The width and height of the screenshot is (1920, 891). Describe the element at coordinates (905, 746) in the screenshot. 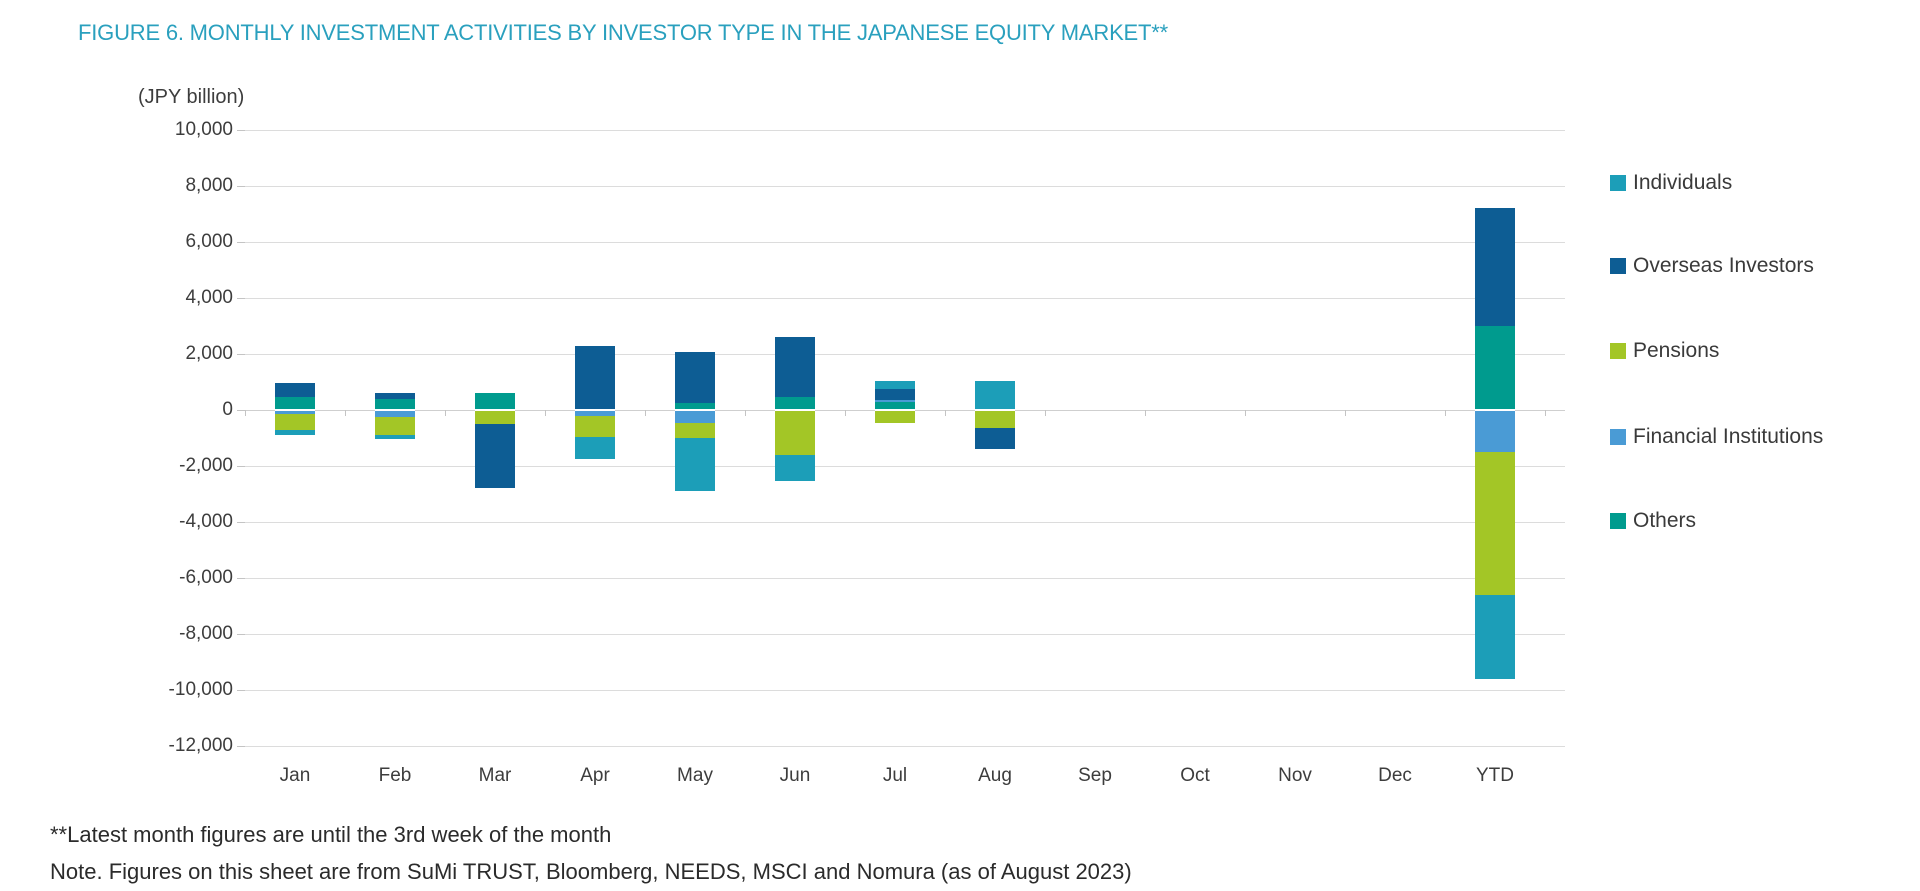

I see `gridline--12,000` at that location.